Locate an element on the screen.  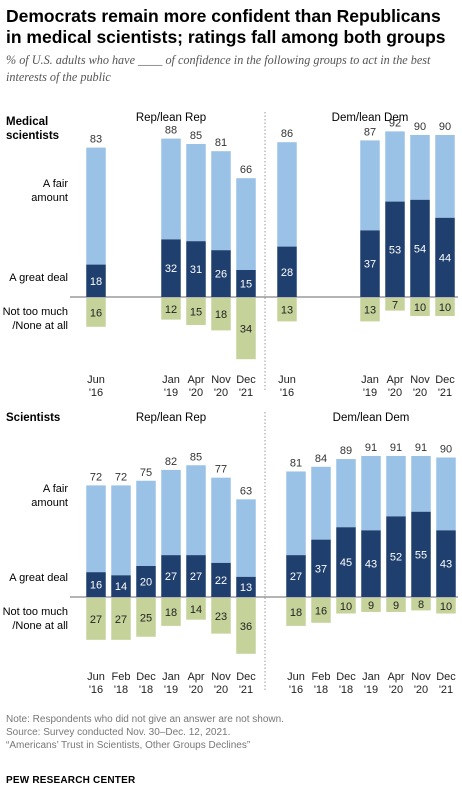
label-not-too-much: 27 is located at coordinates (96, 620).